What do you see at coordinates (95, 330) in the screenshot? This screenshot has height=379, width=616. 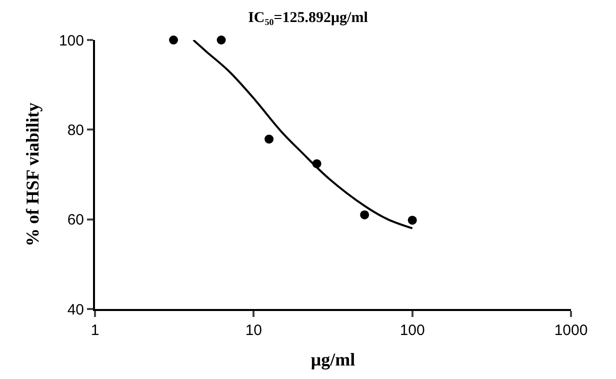 I see `x-tick-label: 1` at bounding box center [95, 330].